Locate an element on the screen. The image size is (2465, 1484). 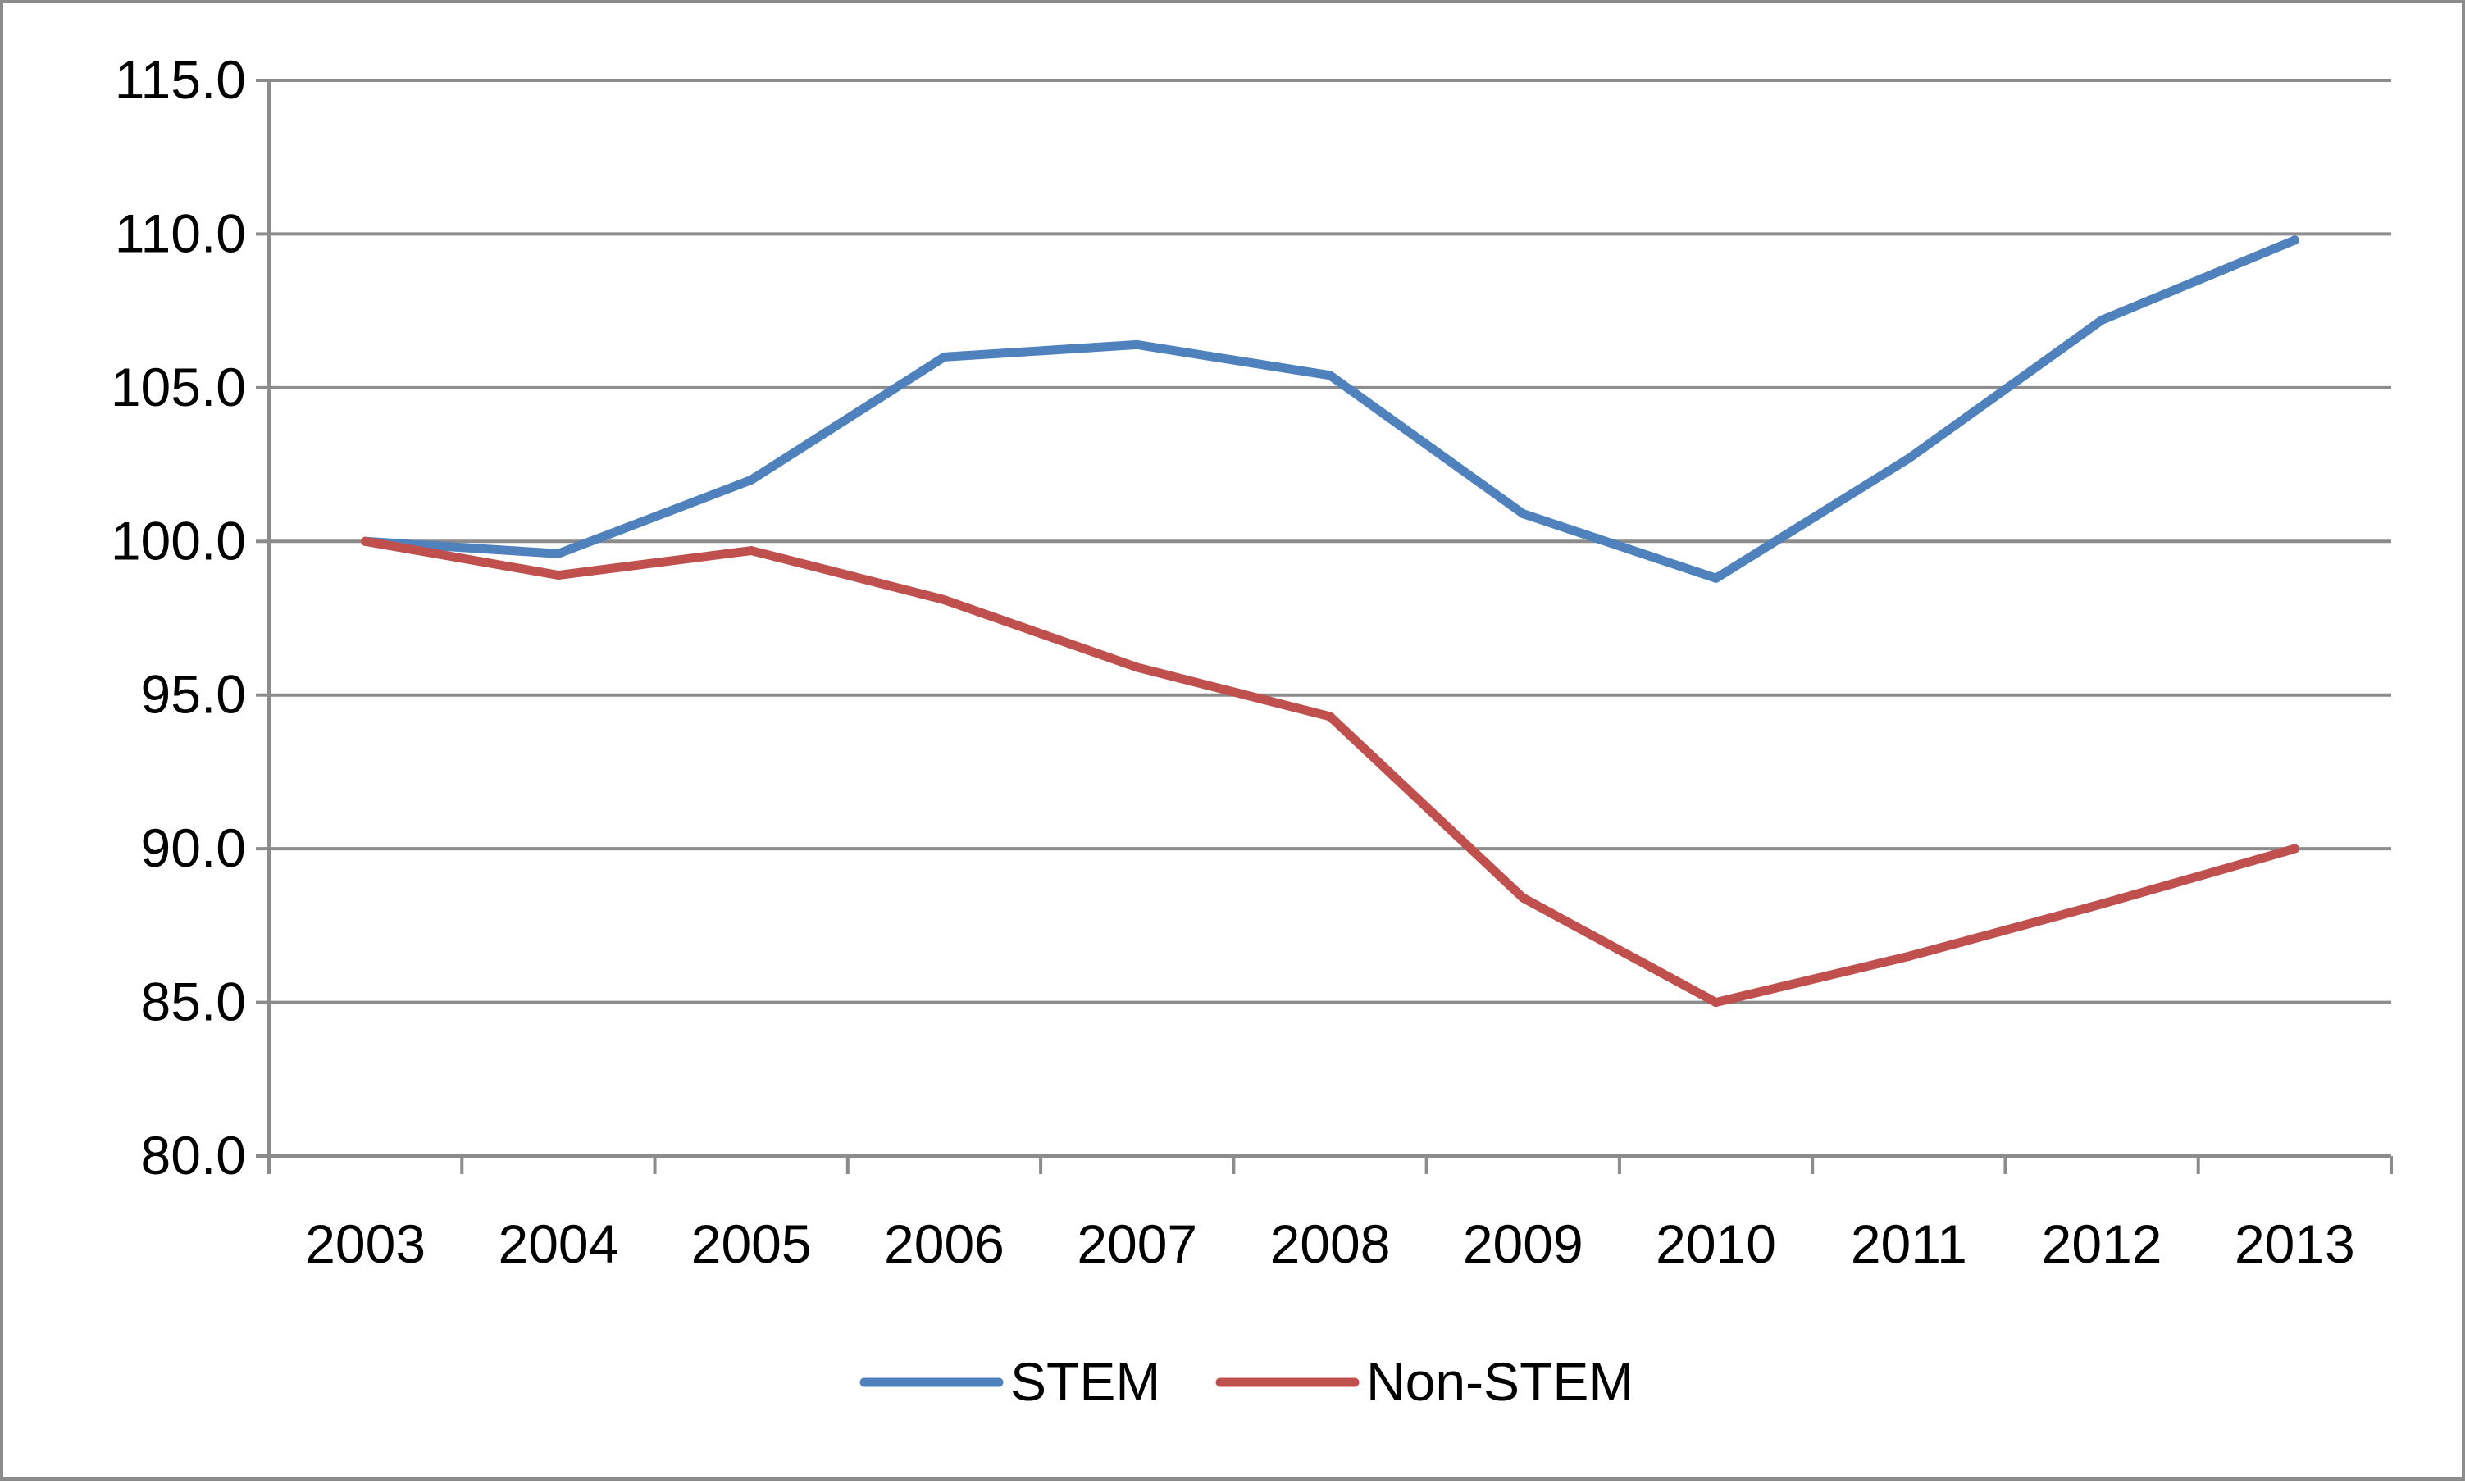
y-axis-tick-label: 105.0 is located at coordinates (178, 387).